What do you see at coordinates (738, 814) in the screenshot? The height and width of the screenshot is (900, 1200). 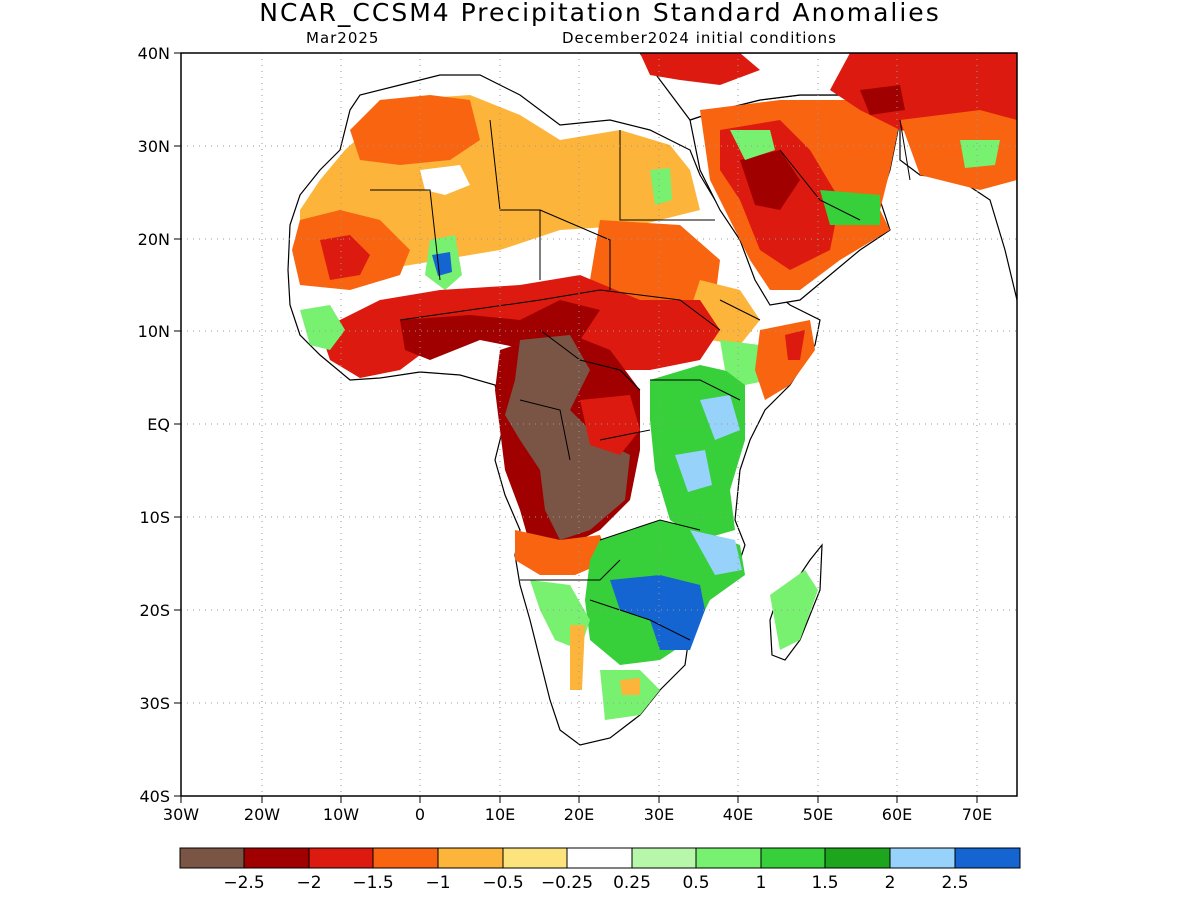 I see `lon-label-40e: 40E` at bounding box center [738, 814].